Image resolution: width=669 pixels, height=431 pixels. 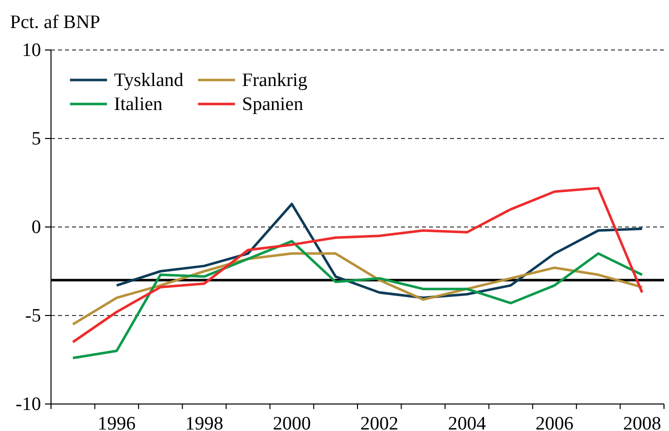 I want to click on x-tick-label: 2008, so click(x=642, y=422).